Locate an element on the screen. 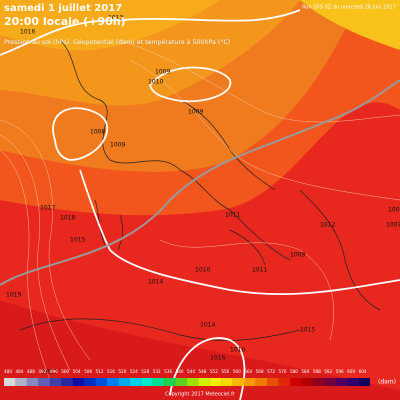 The width and height of the screenshot is (400, 400). isobar-label: 1018 is located at coordinates (67, 218).